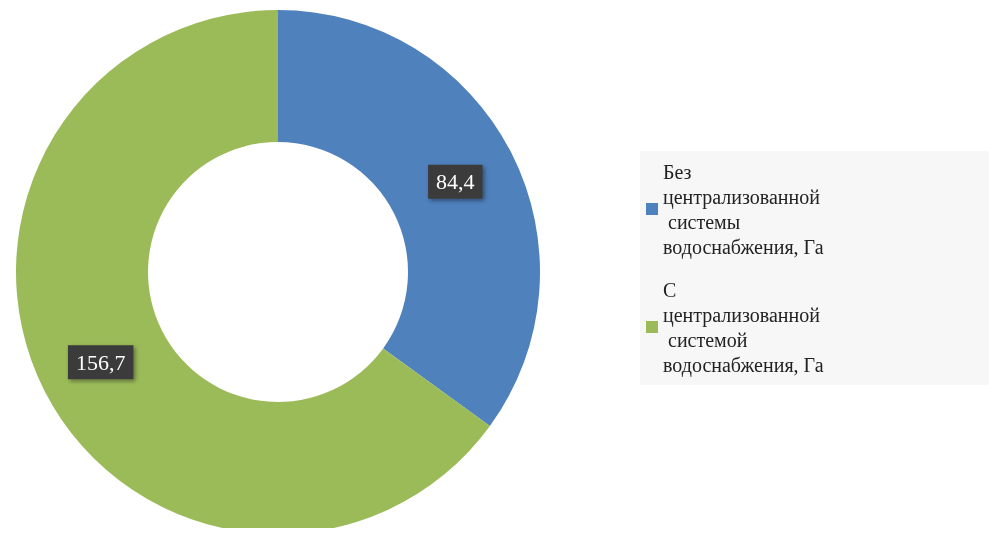 The image size is (1001, 536). I want to click on data-label: 156,7, so click(100, 362).